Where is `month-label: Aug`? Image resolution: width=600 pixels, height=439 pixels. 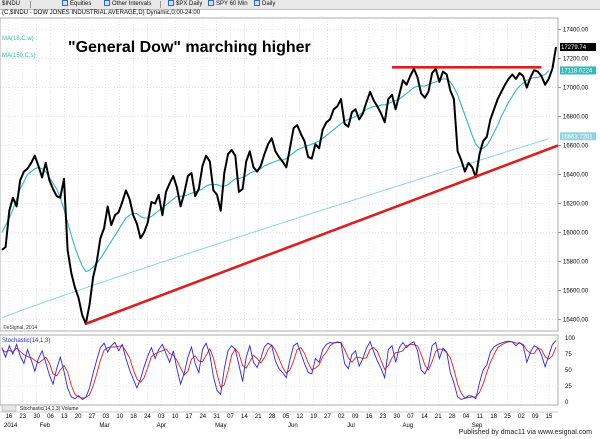 month-label: Aug is located at coordinates (407, 426).